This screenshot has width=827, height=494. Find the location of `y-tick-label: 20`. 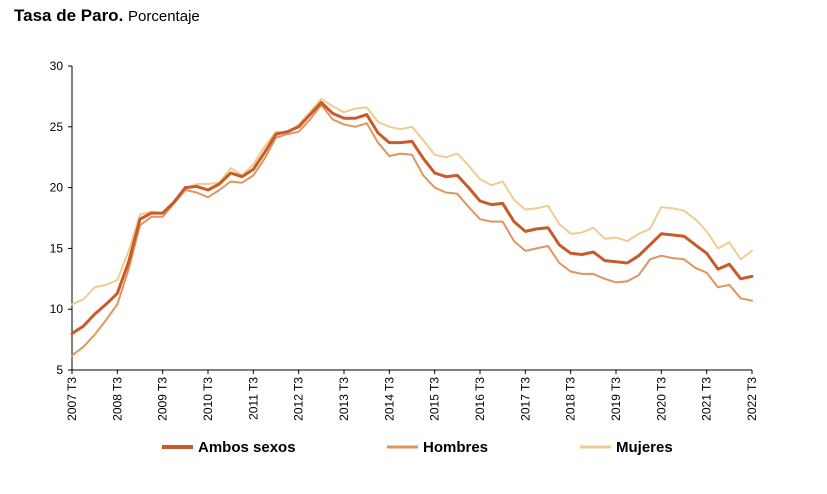

y-tick-label: 20 is located at coordinates (57, 188).